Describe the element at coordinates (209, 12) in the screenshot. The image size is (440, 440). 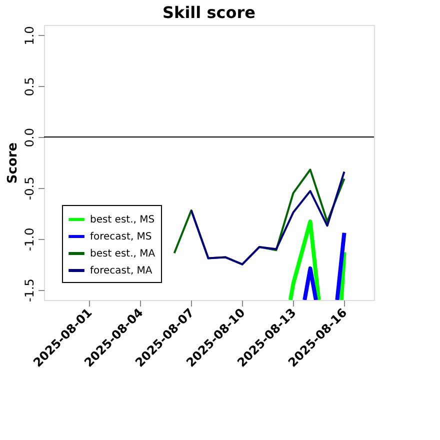
I see `chart-title: Skill score` at that location.